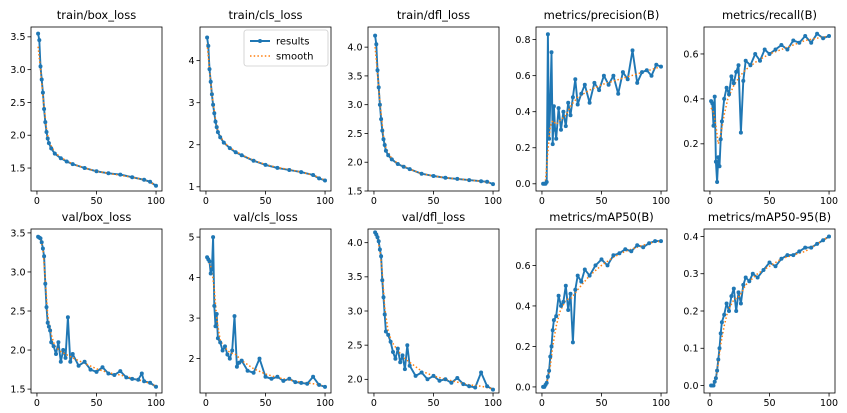  I want to click on y-tick-label: 4.0, so click(354, 48).